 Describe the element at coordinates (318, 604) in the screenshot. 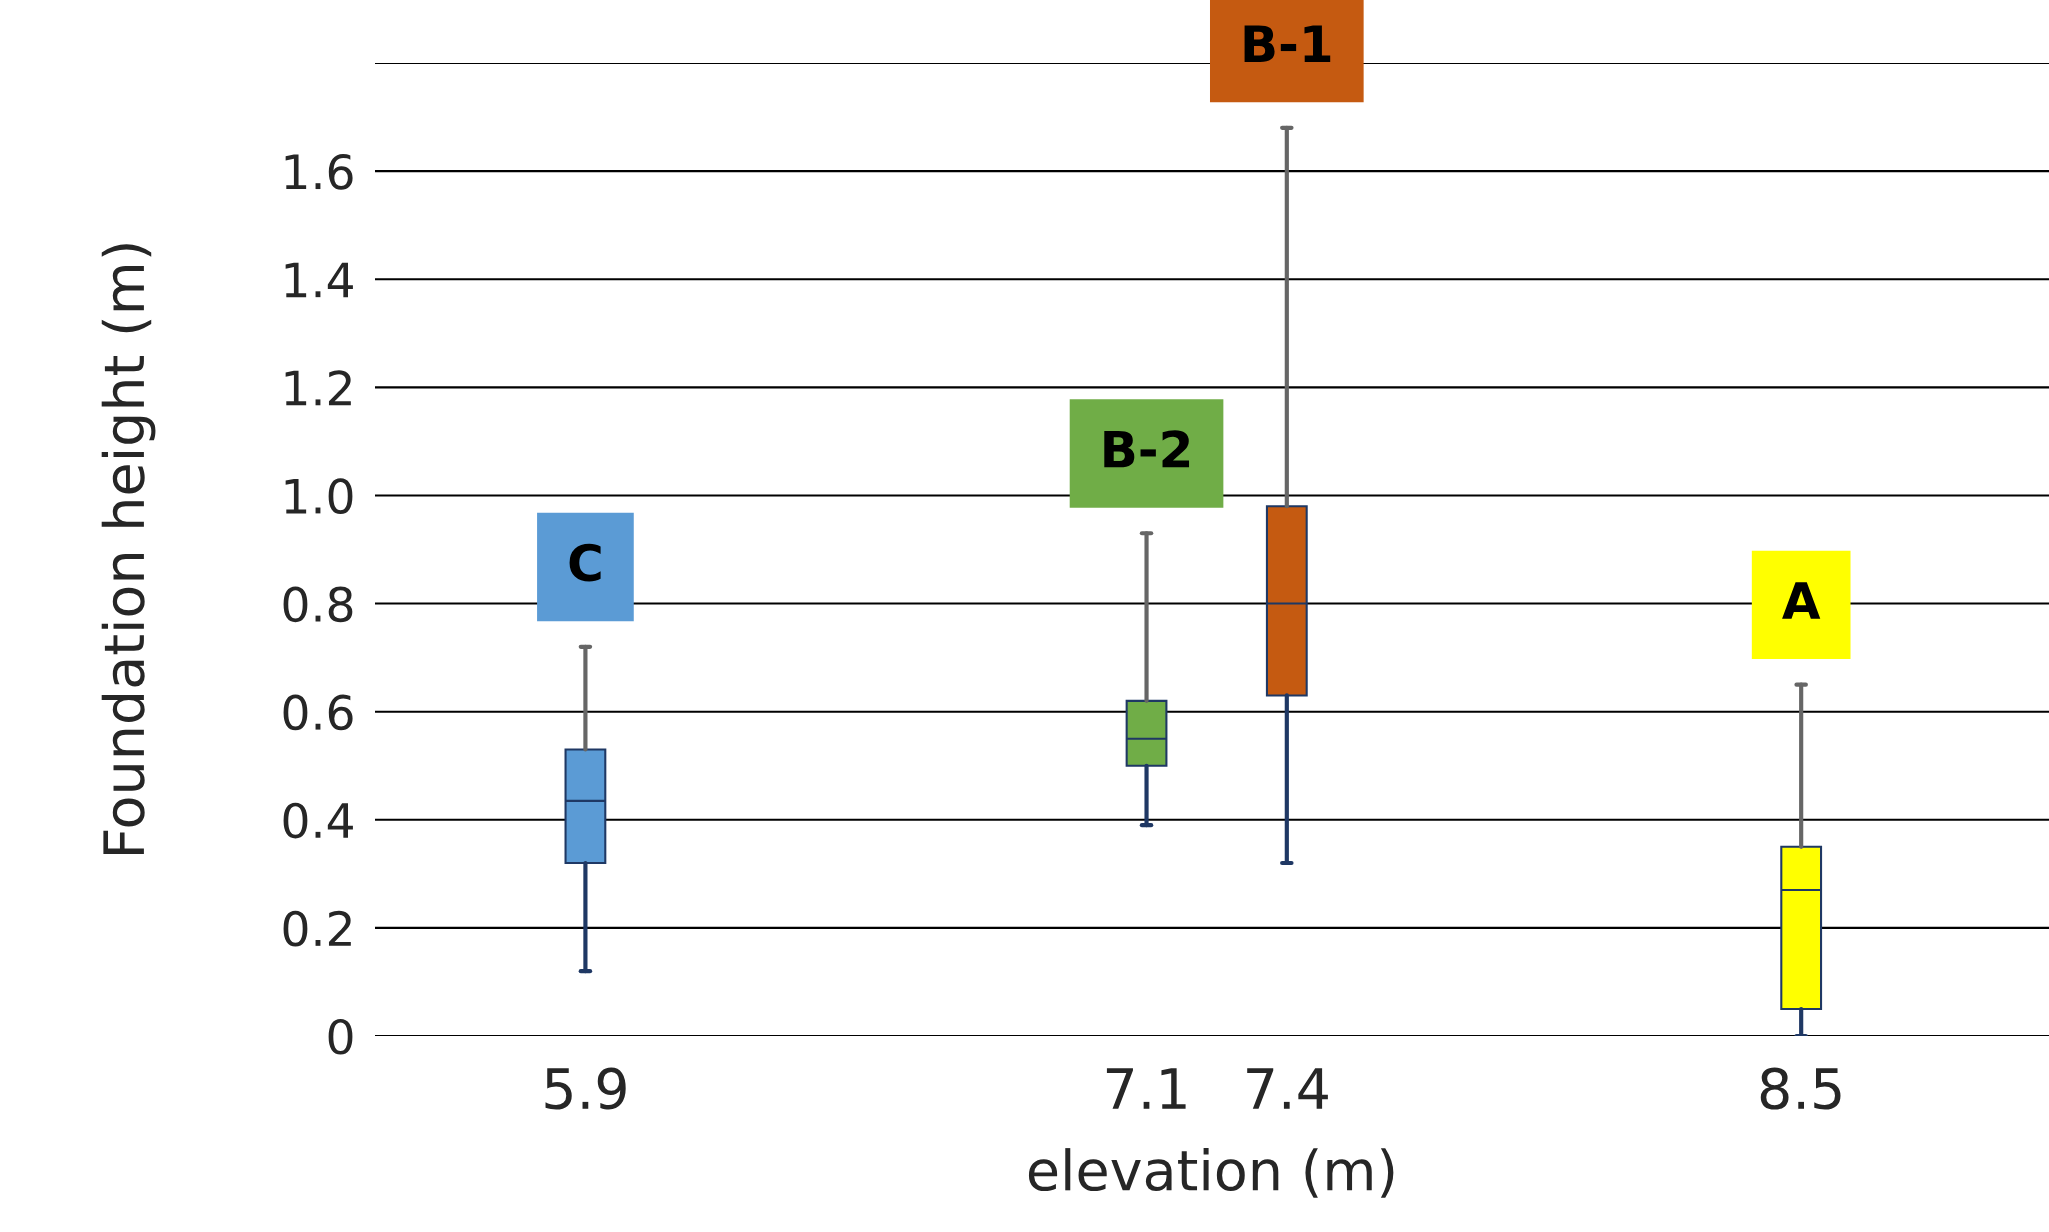

I see `y-tick-label: 0.8` at that location.